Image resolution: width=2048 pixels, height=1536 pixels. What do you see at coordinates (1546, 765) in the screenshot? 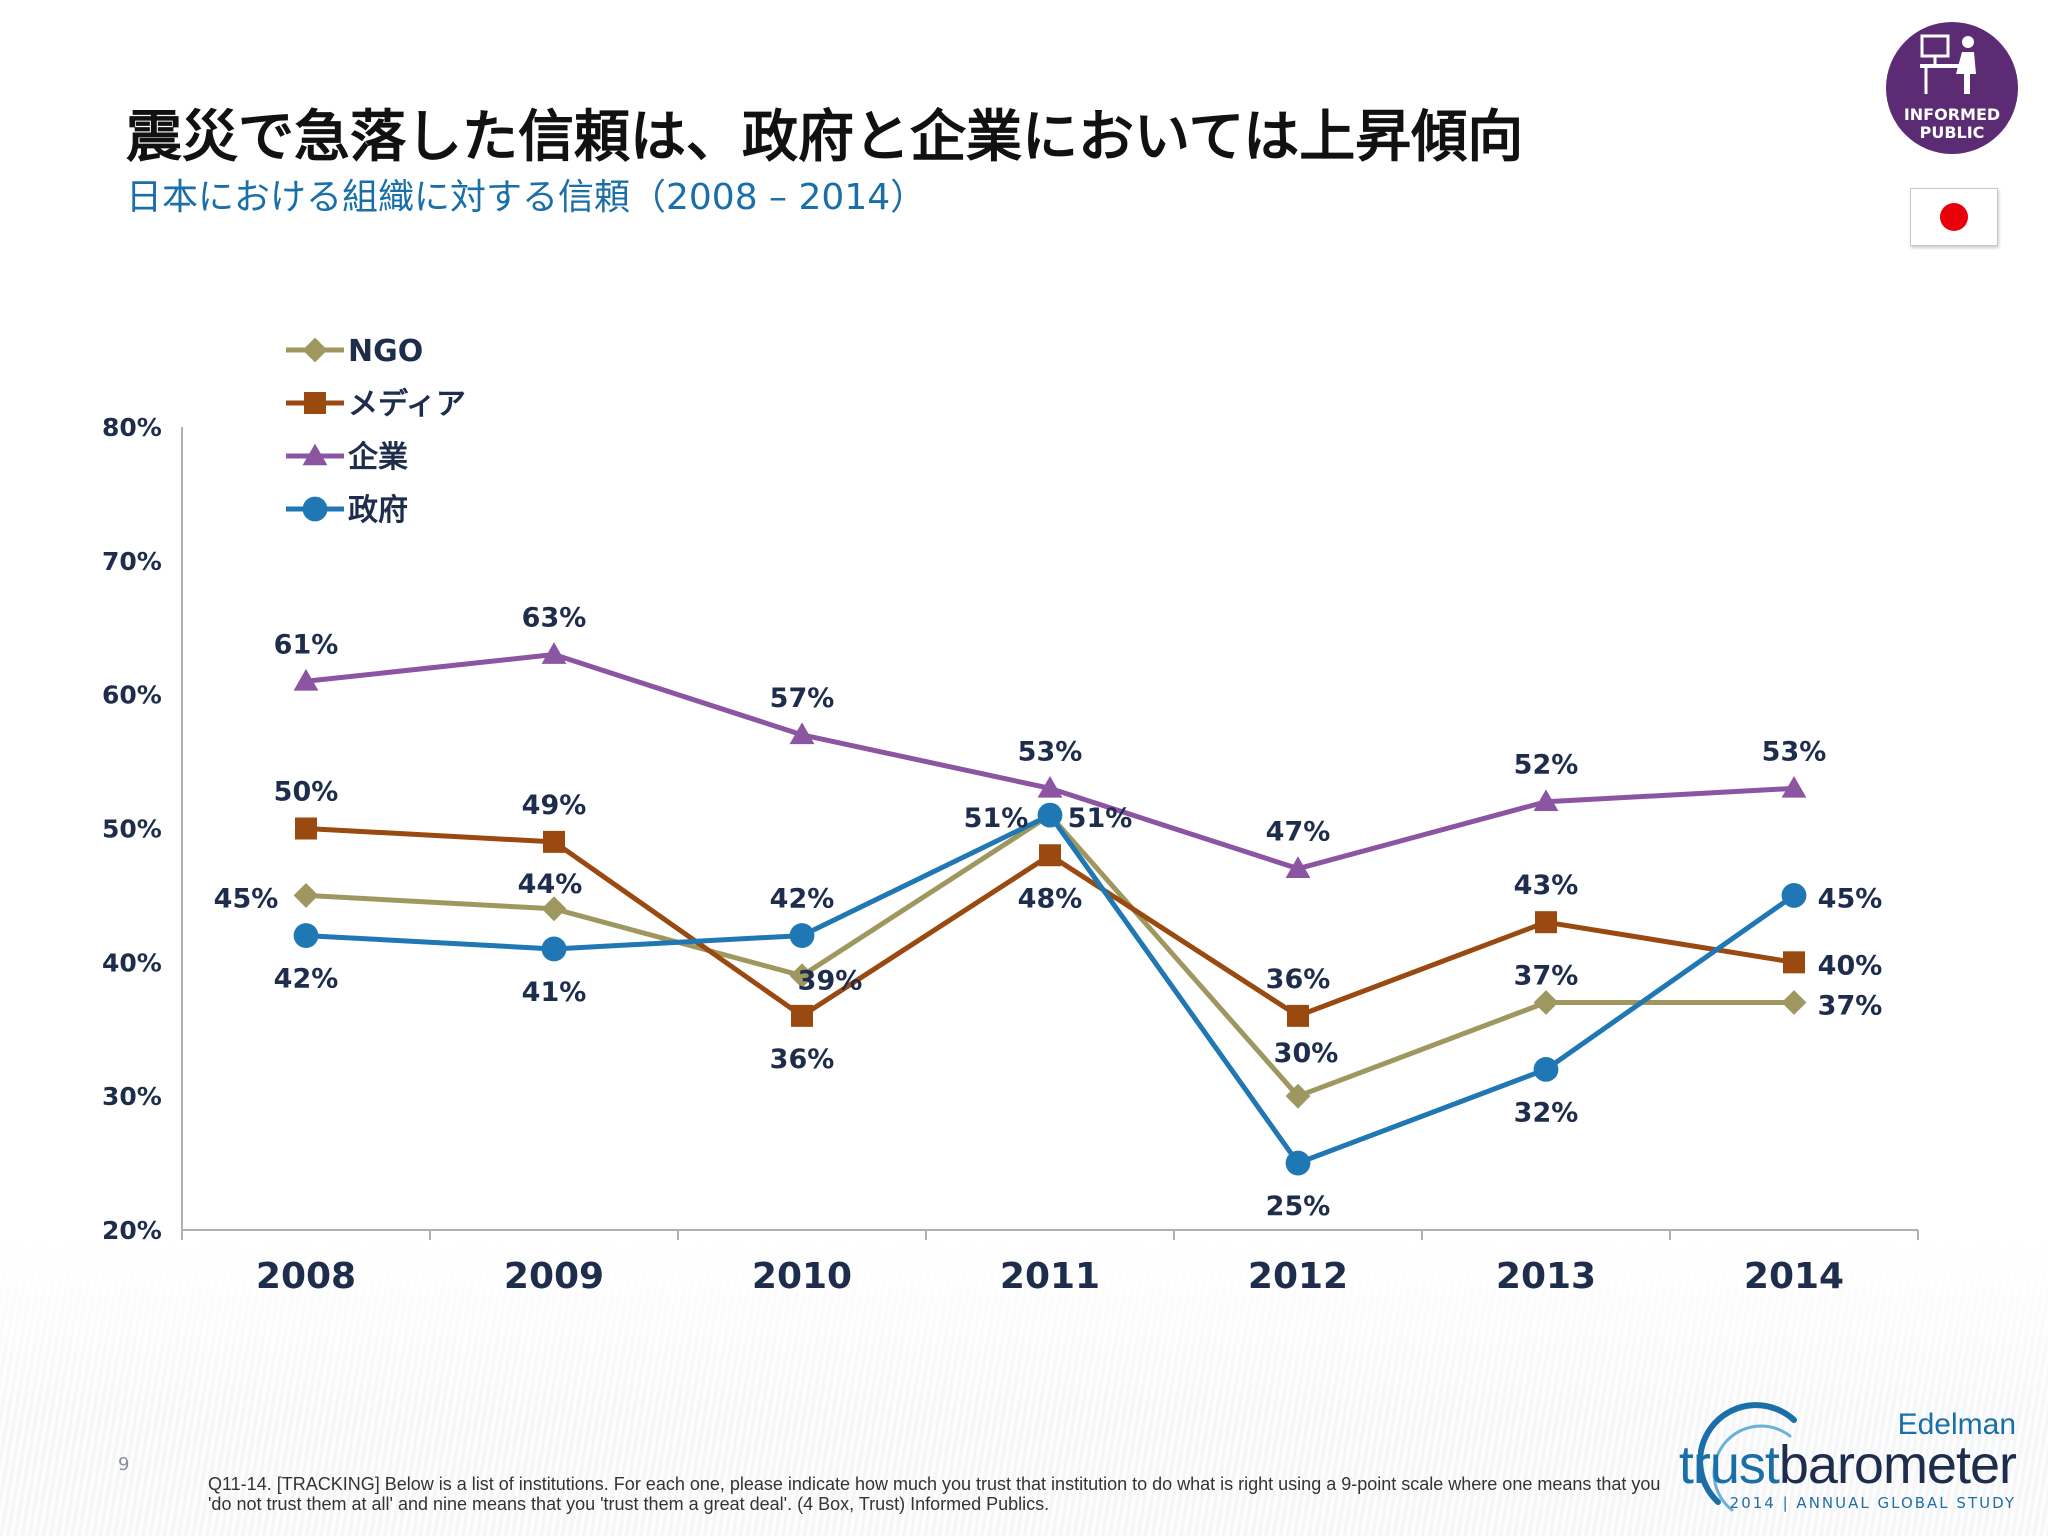
I see `data-label-business: 52%` at bounding box center [1546, 765].